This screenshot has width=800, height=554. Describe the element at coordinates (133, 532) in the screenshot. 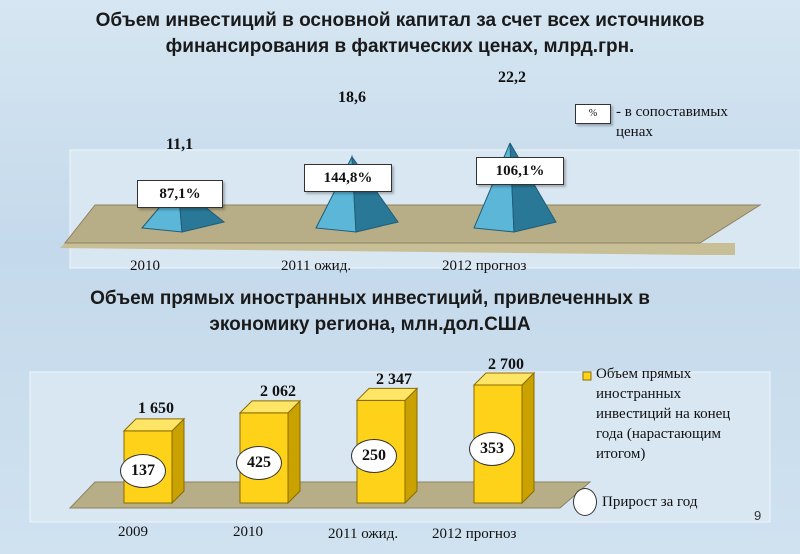

I see `bottom-category-label: 2009` at that location.